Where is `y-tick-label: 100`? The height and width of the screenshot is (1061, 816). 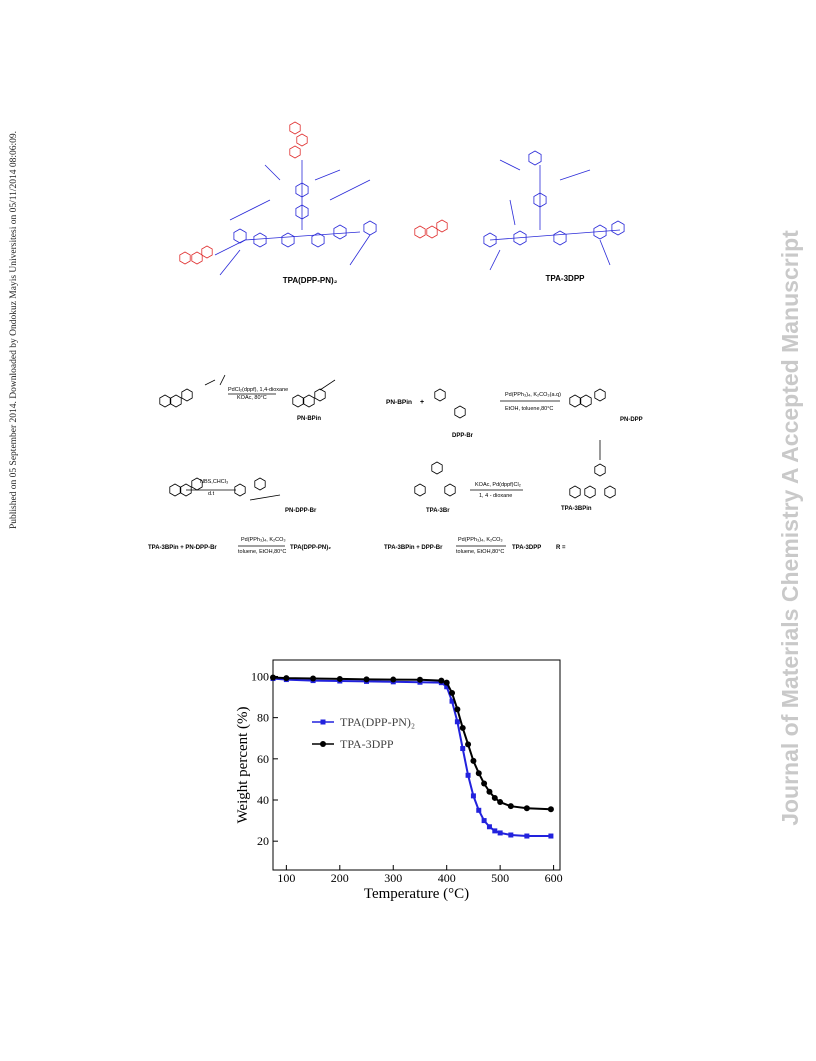
y-tick-label: 100 is located at coordinates (260, 676).